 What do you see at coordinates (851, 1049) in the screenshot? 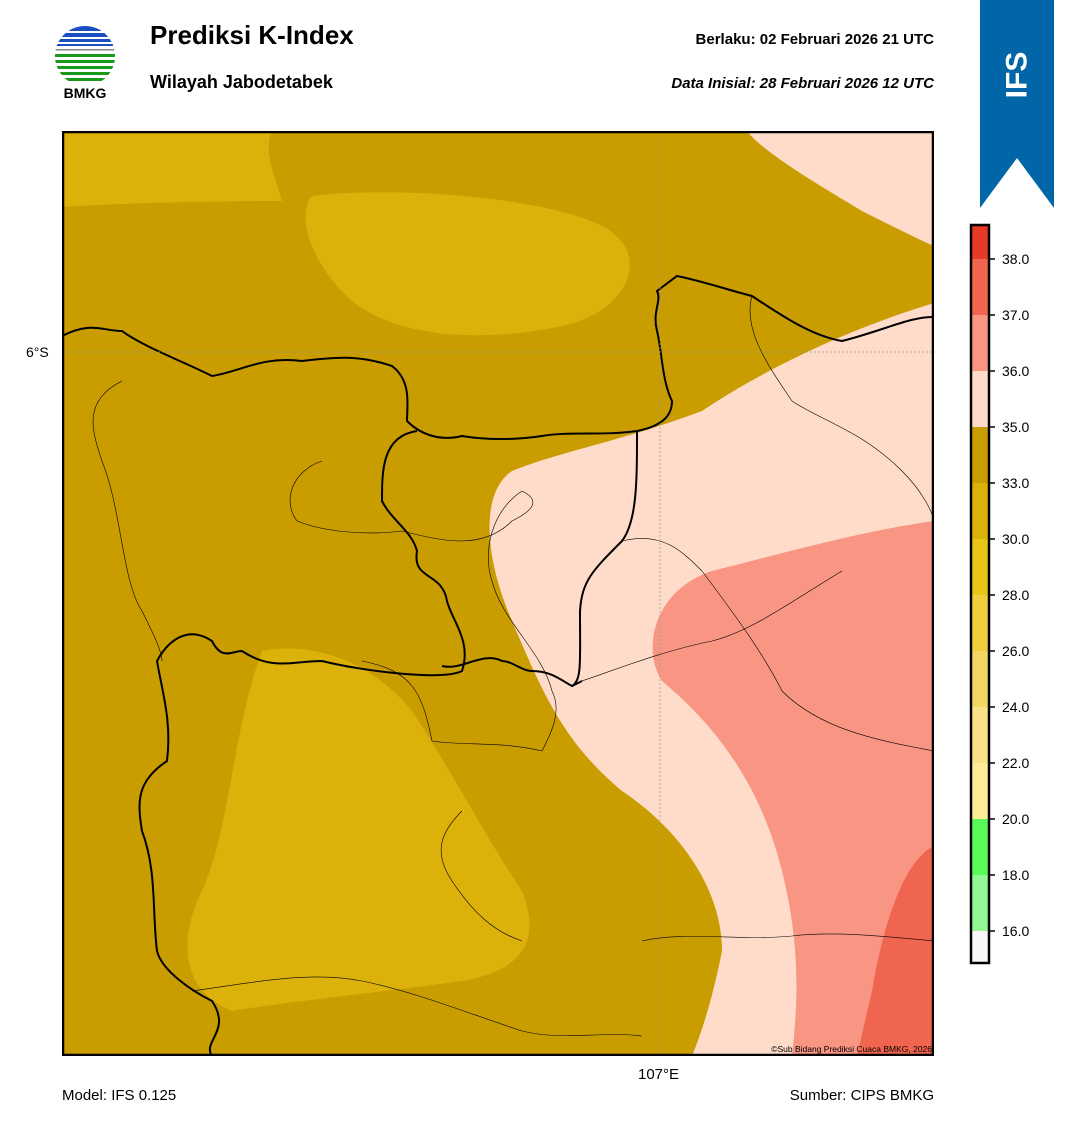
I see `copyright-text: ©Sub Bidang Prediksi Cuaca BMKG, 2026` at bounding box center [851, 1049].